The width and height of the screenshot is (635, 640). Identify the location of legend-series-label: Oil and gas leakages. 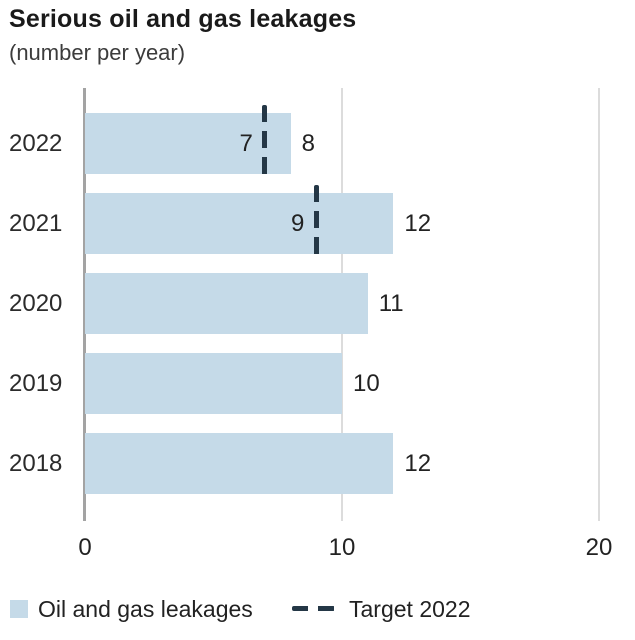
(145, 609).